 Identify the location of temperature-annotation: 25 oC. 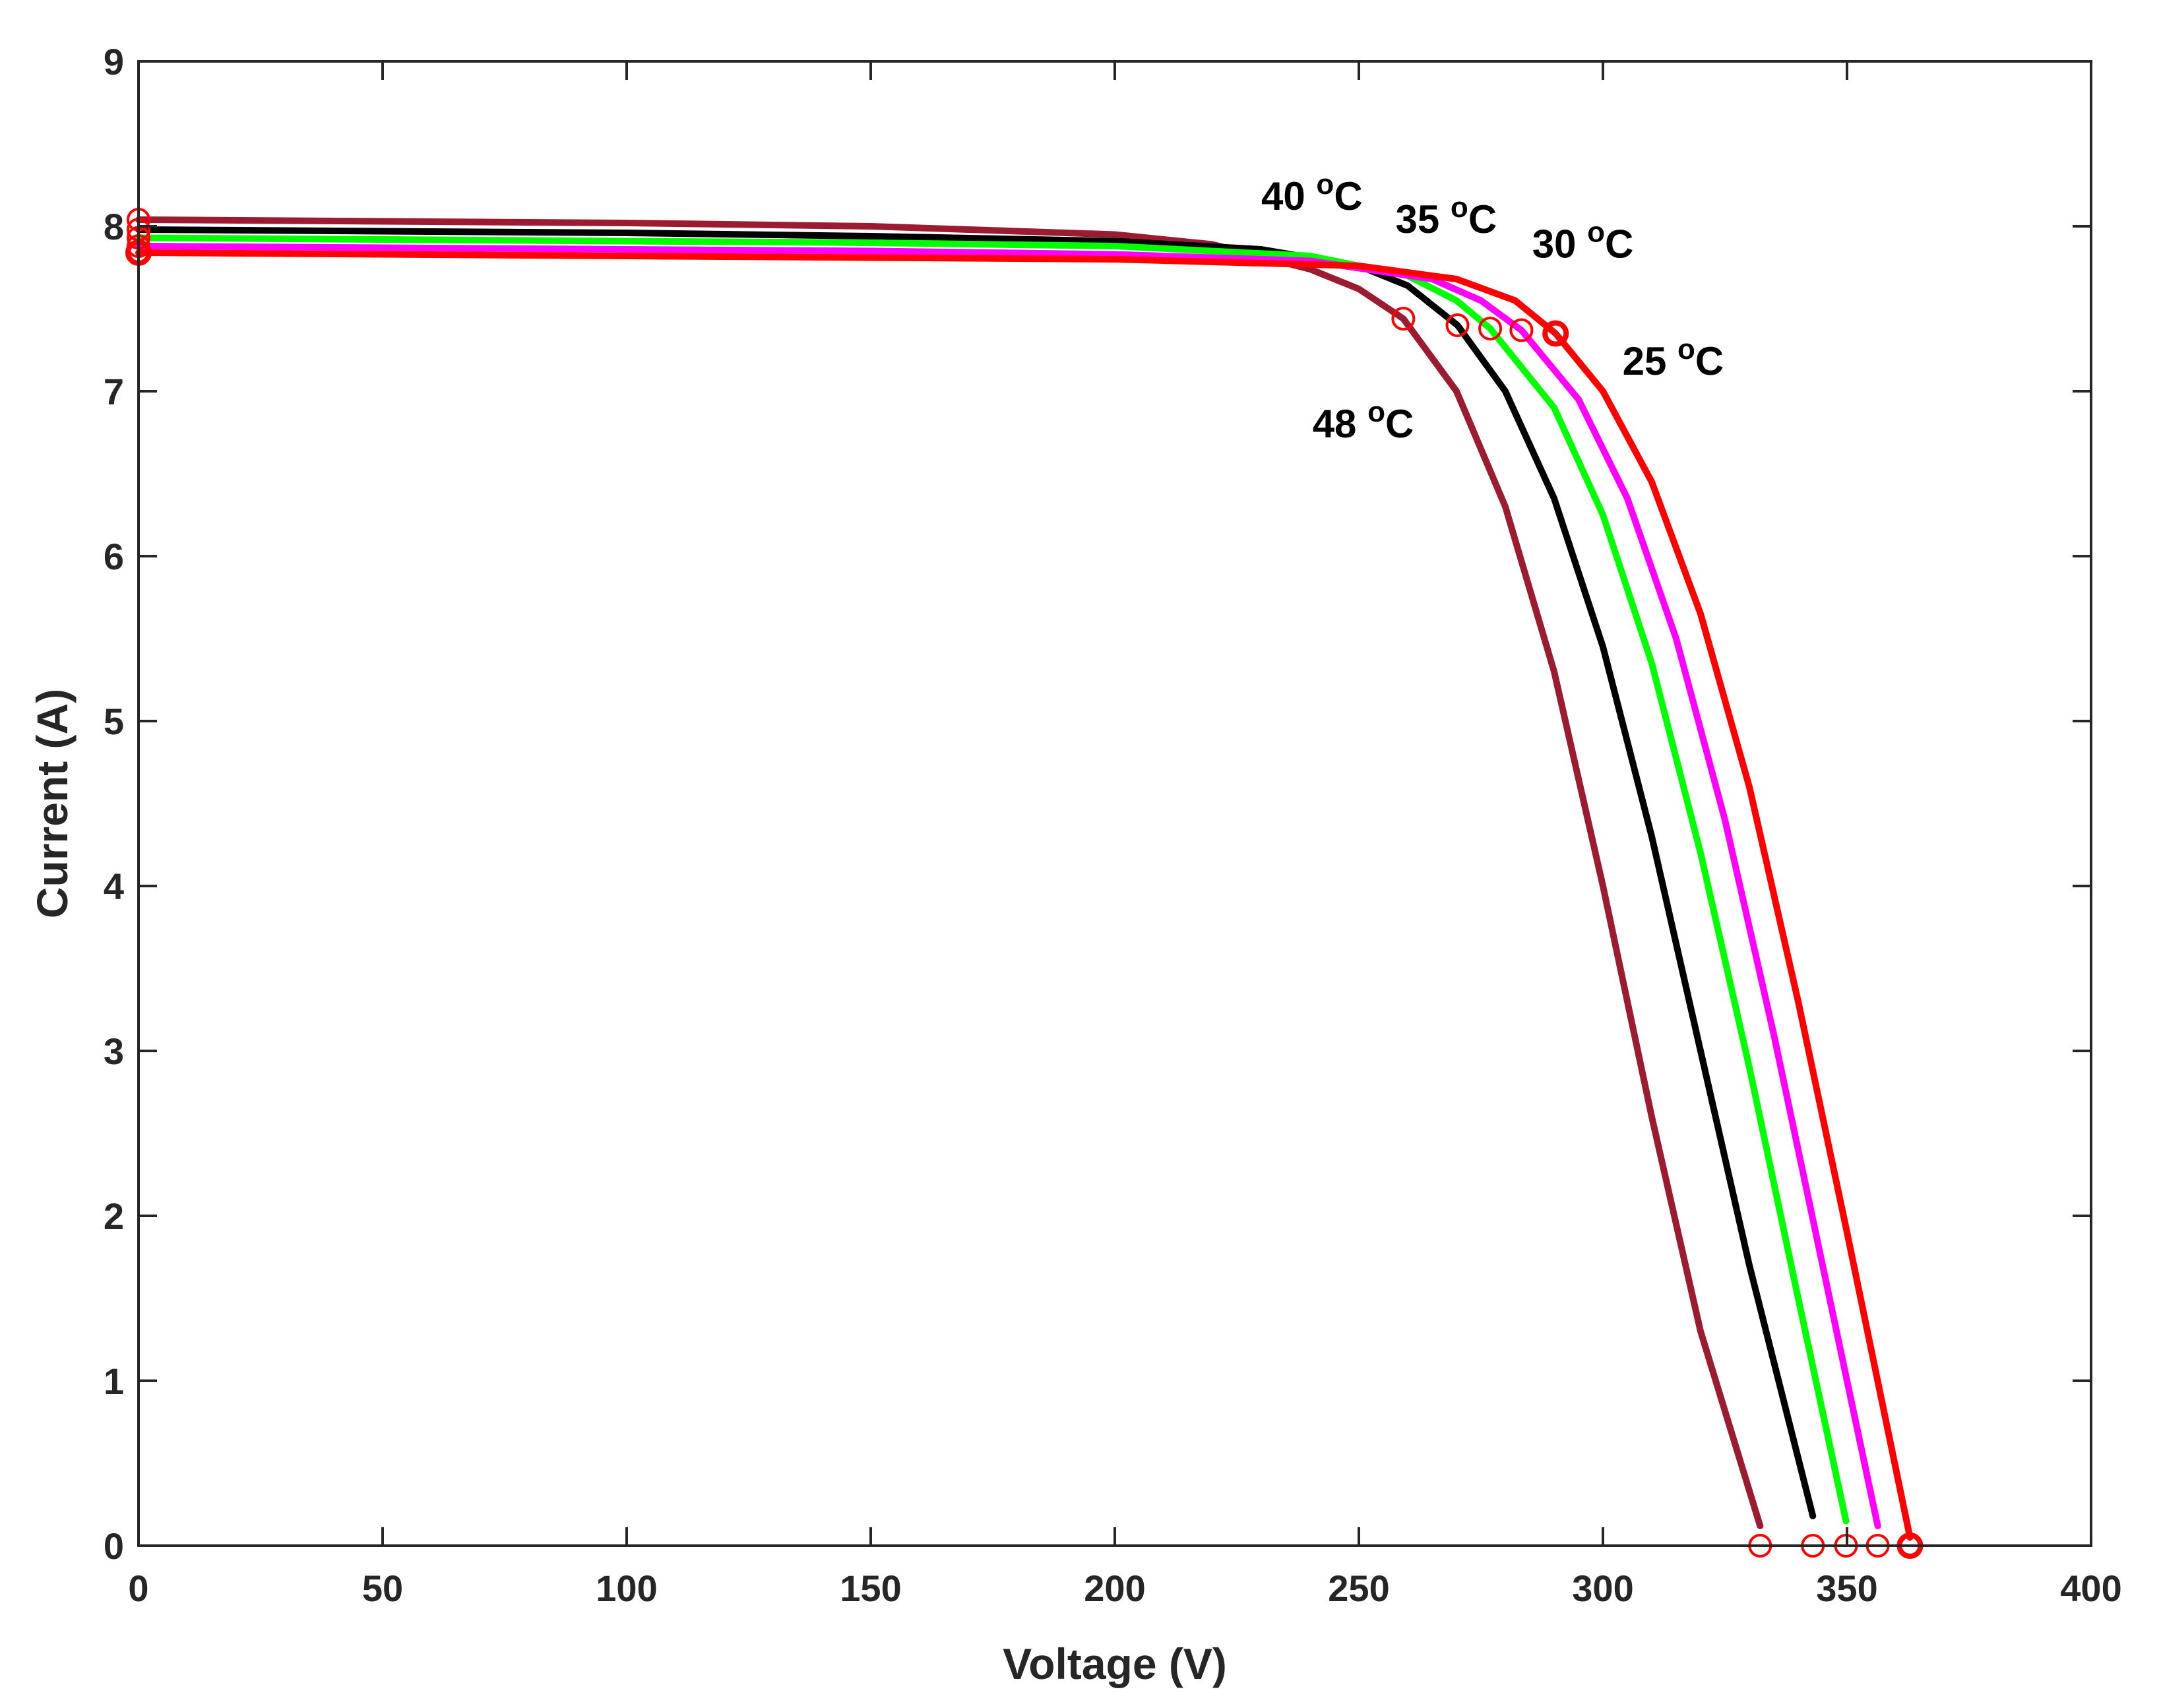
(1673, 358).